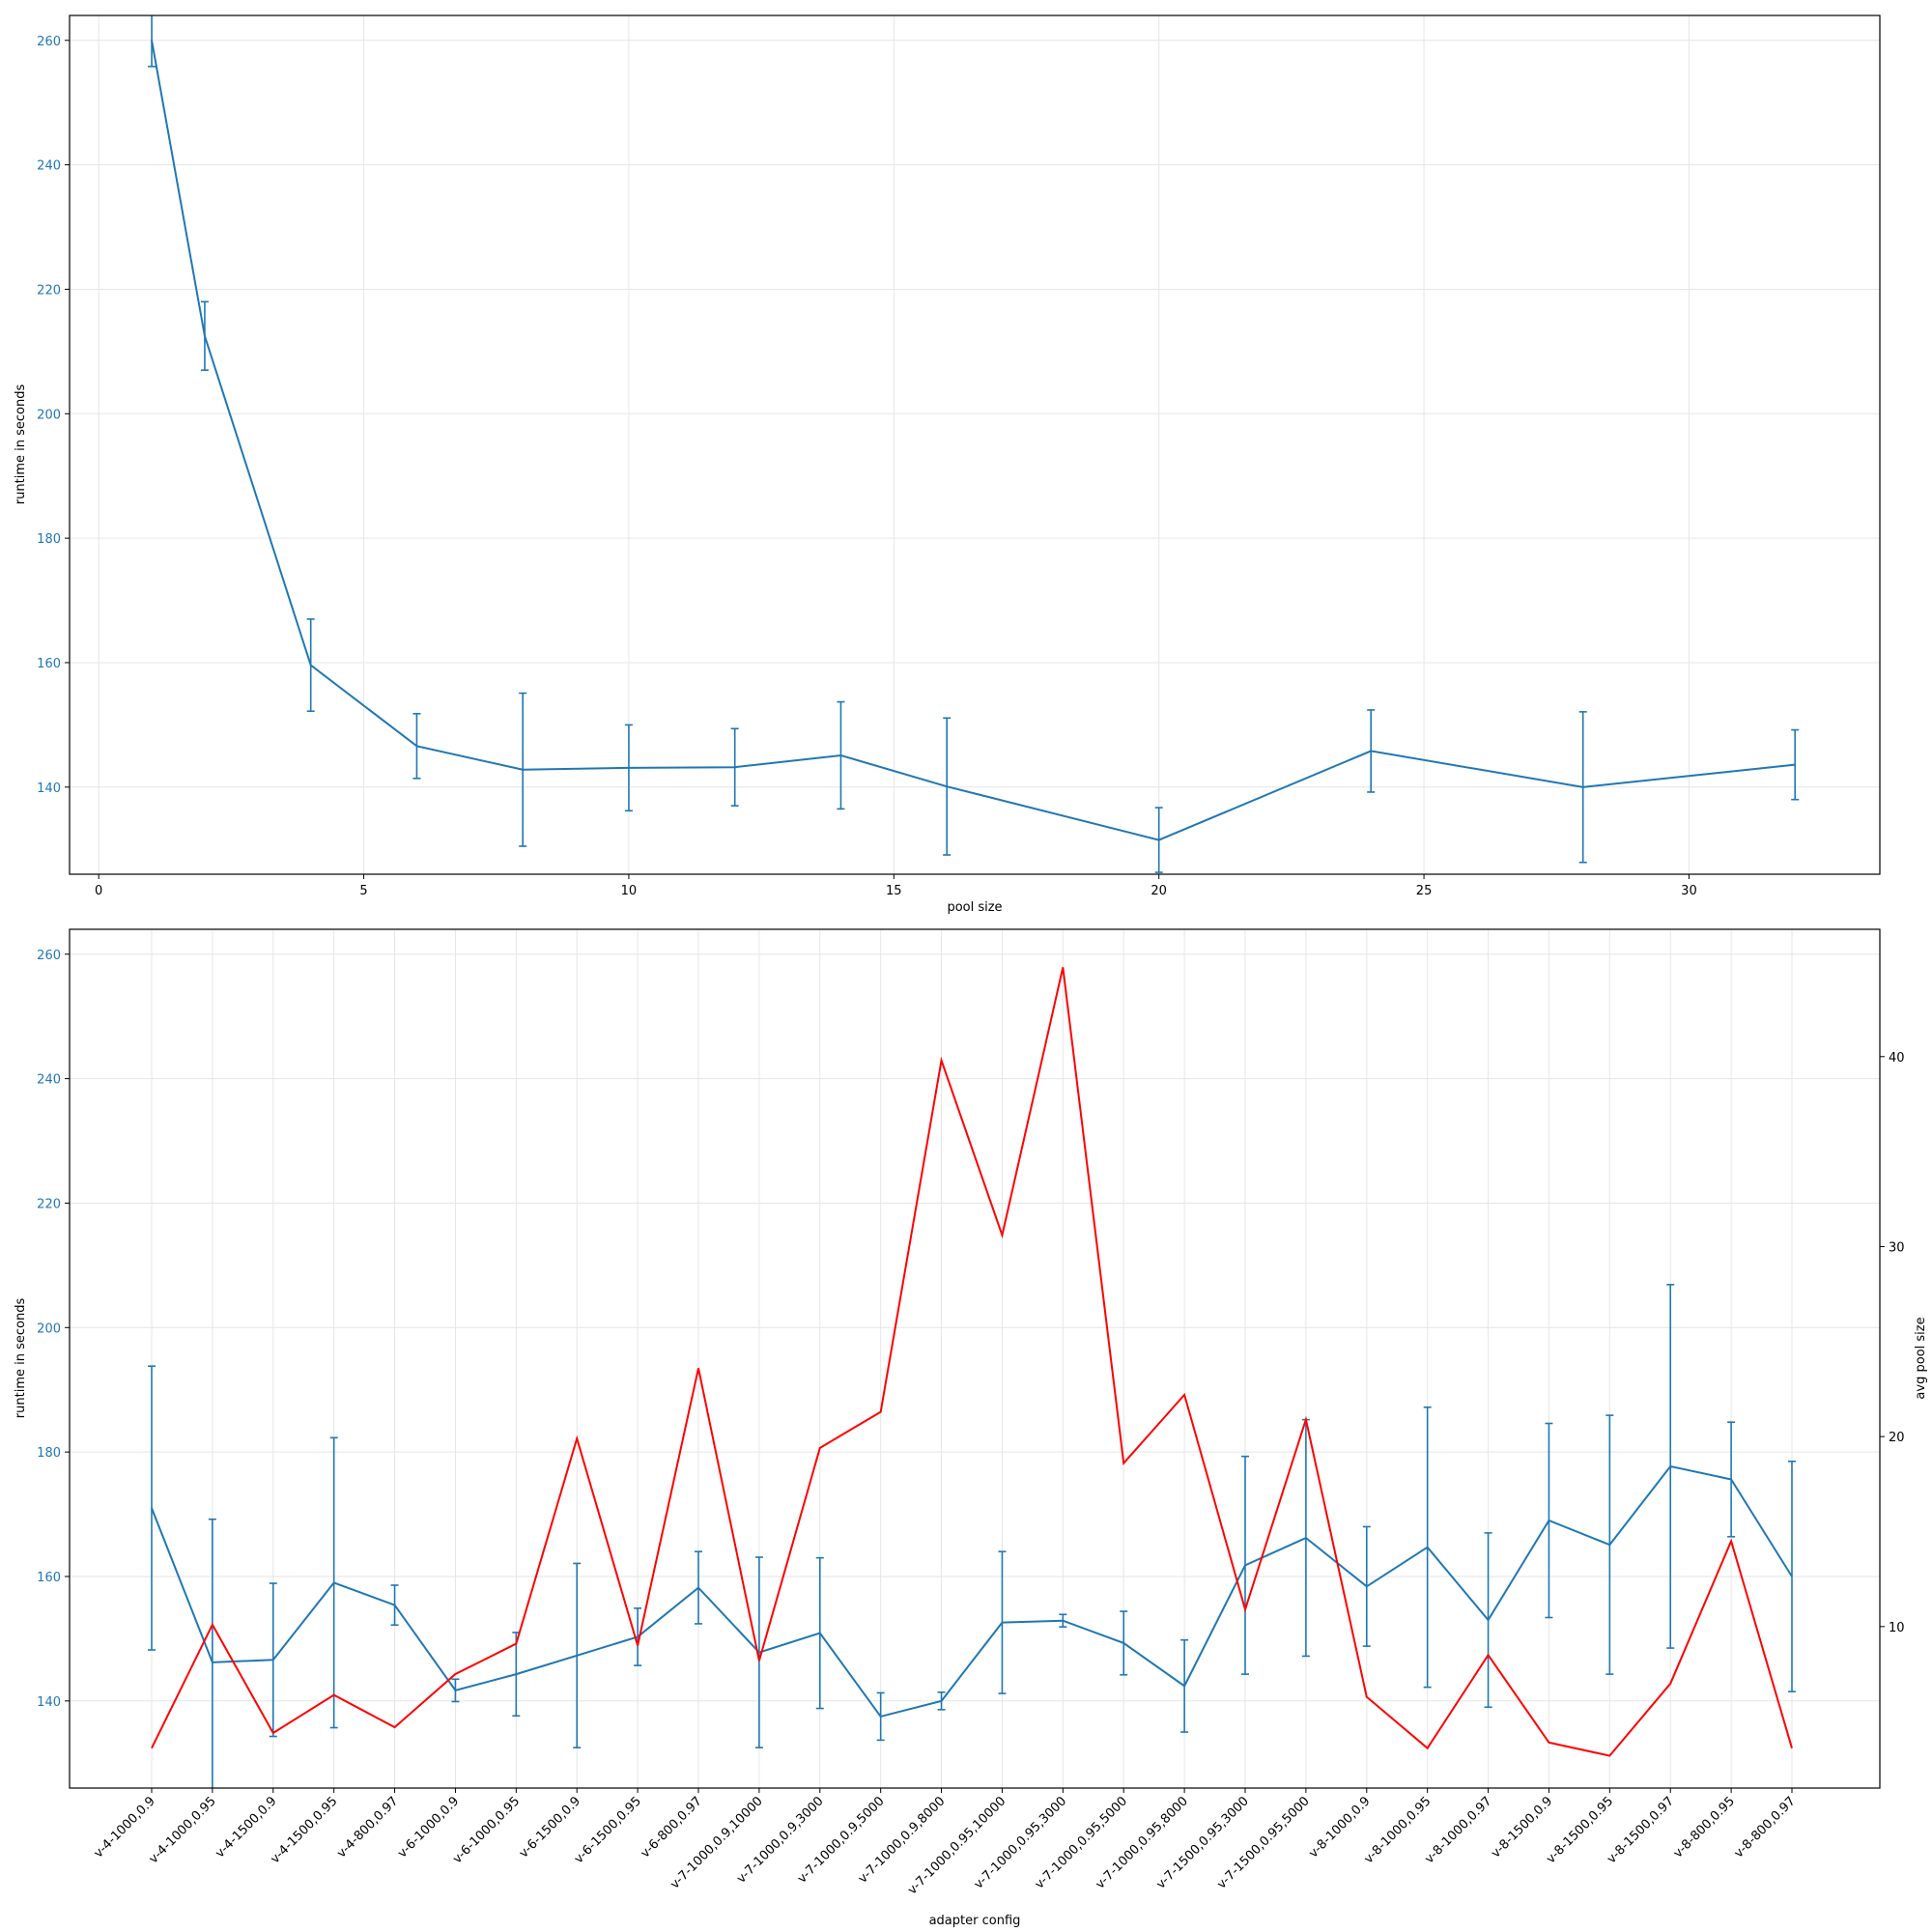 The height and width of the screenshot is (1932, 1932). What do you see at coordinates (972, 1591) in the screenshot?
I see `bottom-runtime-line` at bounding box center [972, 1591].